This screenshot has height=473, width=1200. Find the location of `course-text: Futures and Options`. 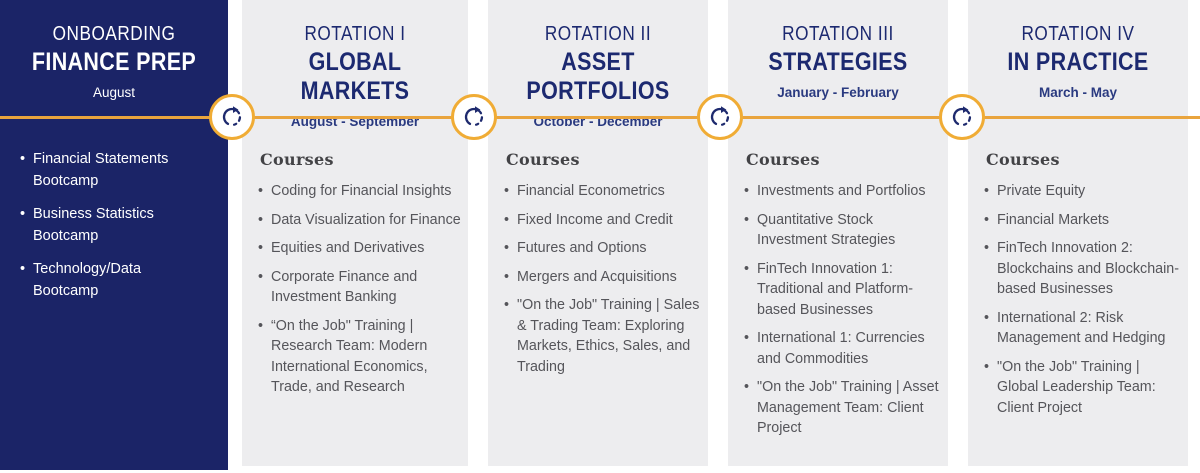

course-text: Futures and Options is located at coordinates (582, 248).